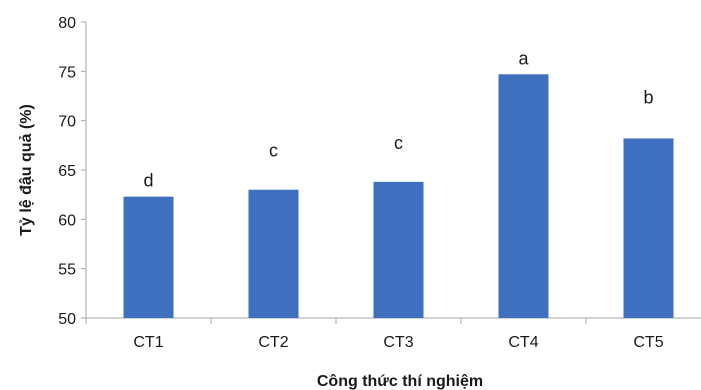 Image resolution: width=701 pixels, height=390 pixels. I want to click on y-tick-label: 80, so click(67, 23).